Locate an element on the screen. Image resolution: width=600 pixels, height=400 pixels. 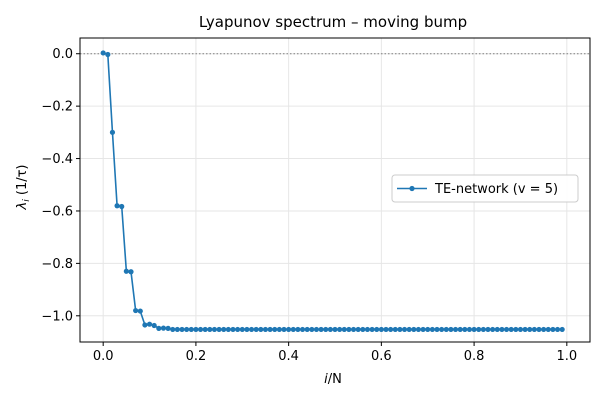
x-tick-label: 0.8 is located at coordinates (474, 356).